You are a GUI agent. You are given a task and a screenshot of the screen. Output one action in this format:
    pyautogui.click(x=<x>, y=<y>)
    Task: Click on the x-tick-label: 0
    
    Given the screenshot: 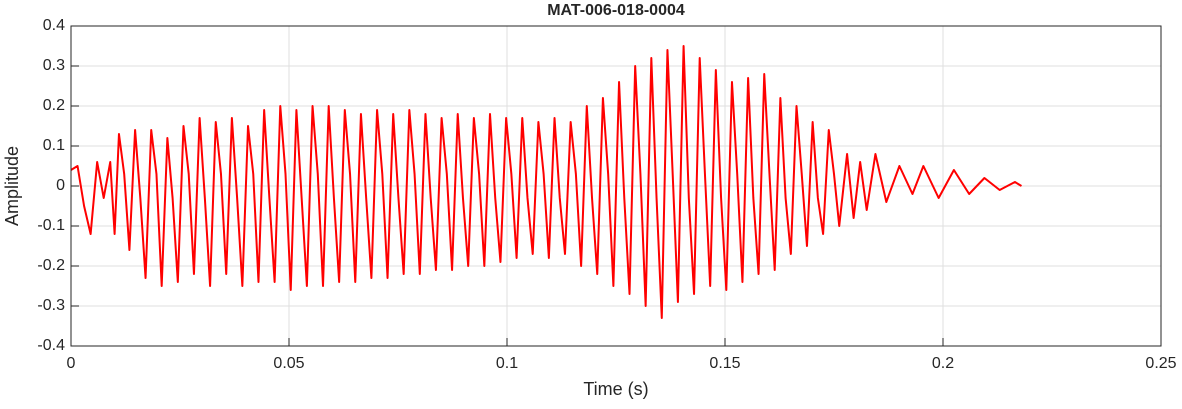 What is the action you would take?
    pyautogui.click(x=71, y=363)
    